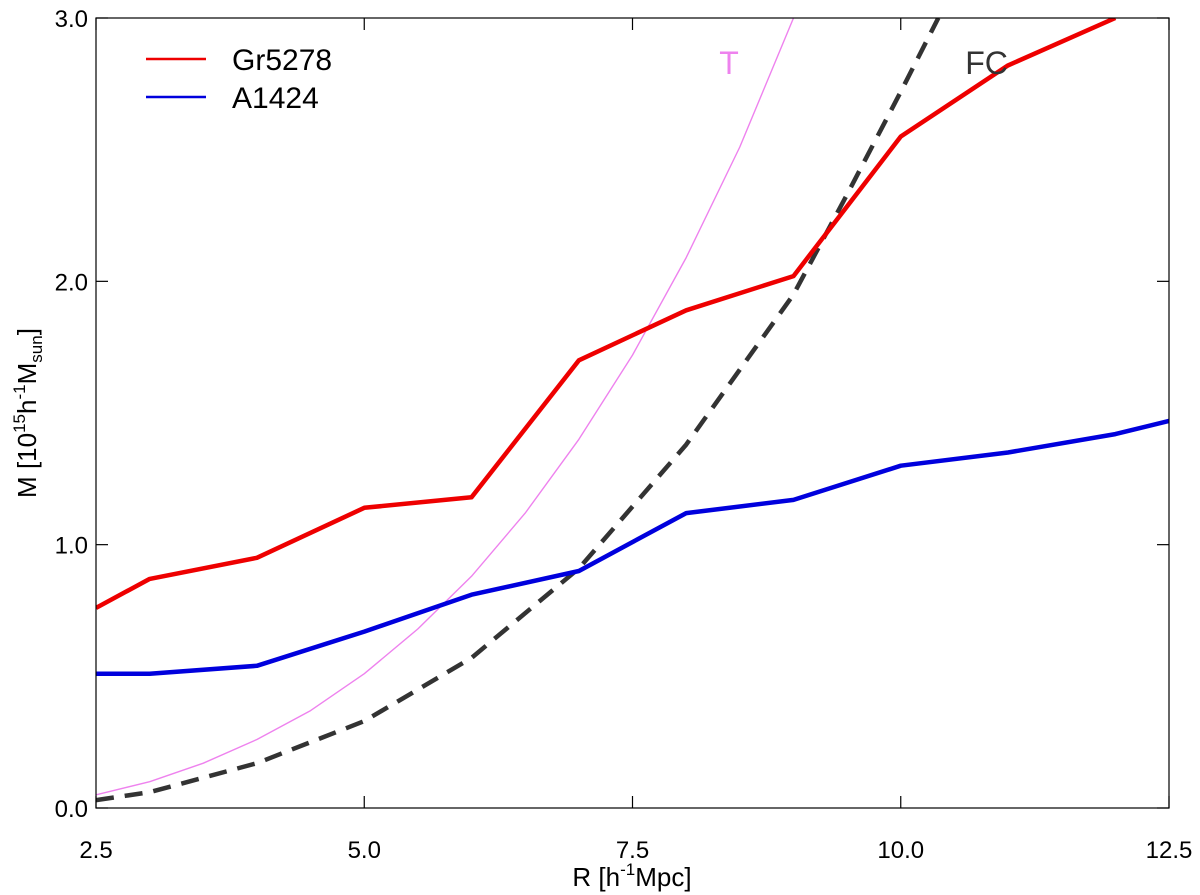 The width and height of the screenshot is (1200, 895). What do you see at coordinates (71, 282) in the screenshot?
I see `y-tick-label: 2.0` at bounding box center [71, 282].